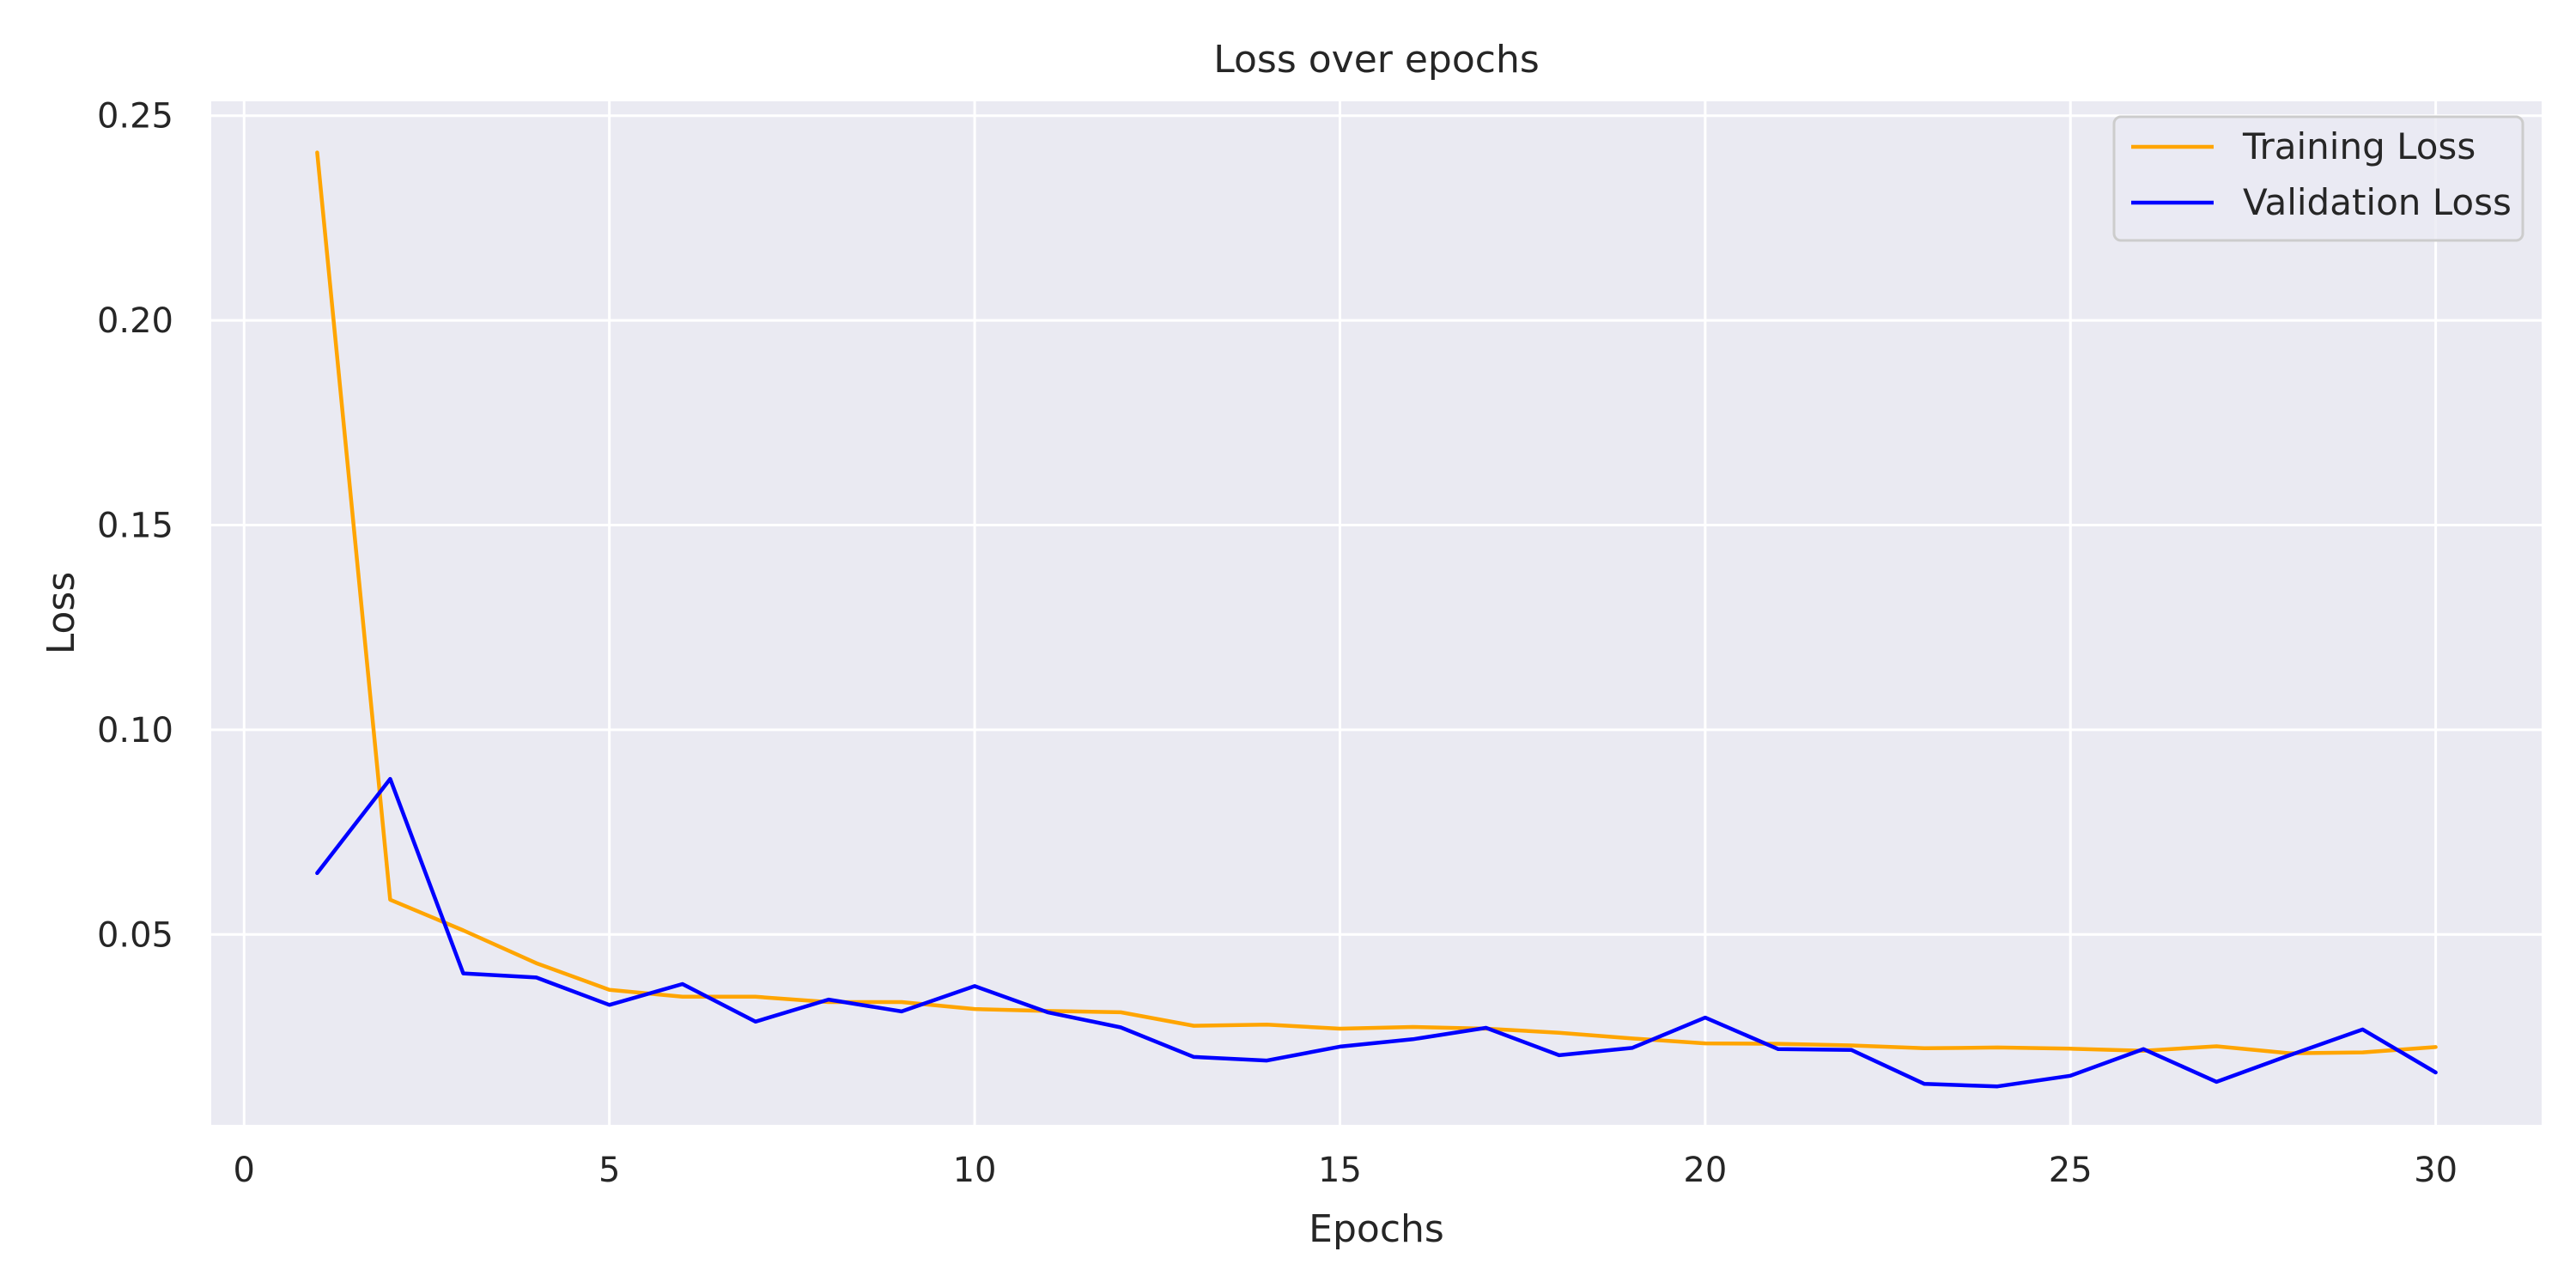  Describe the element at coordinates (2436, 1170) in the screenshot. I see `x-tick-label: 30` at that location.